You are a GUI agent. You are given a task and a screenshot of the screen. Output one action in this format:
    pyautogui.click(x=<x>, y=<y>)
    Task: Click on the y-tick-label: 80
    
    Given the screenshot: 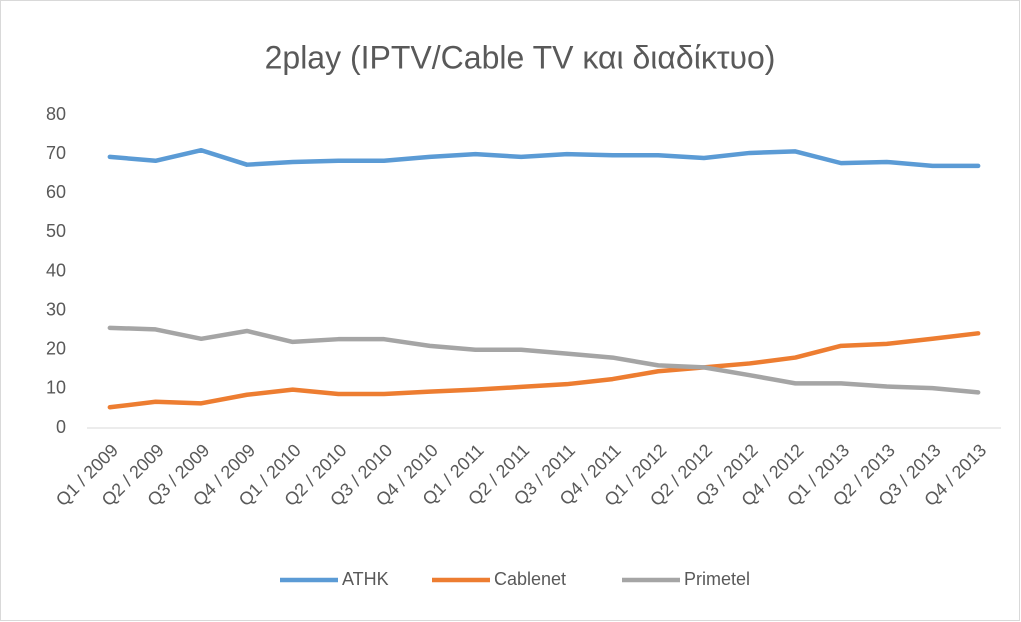 What is the action you would take?
    pyautogui.click(x=56, y=114)
    